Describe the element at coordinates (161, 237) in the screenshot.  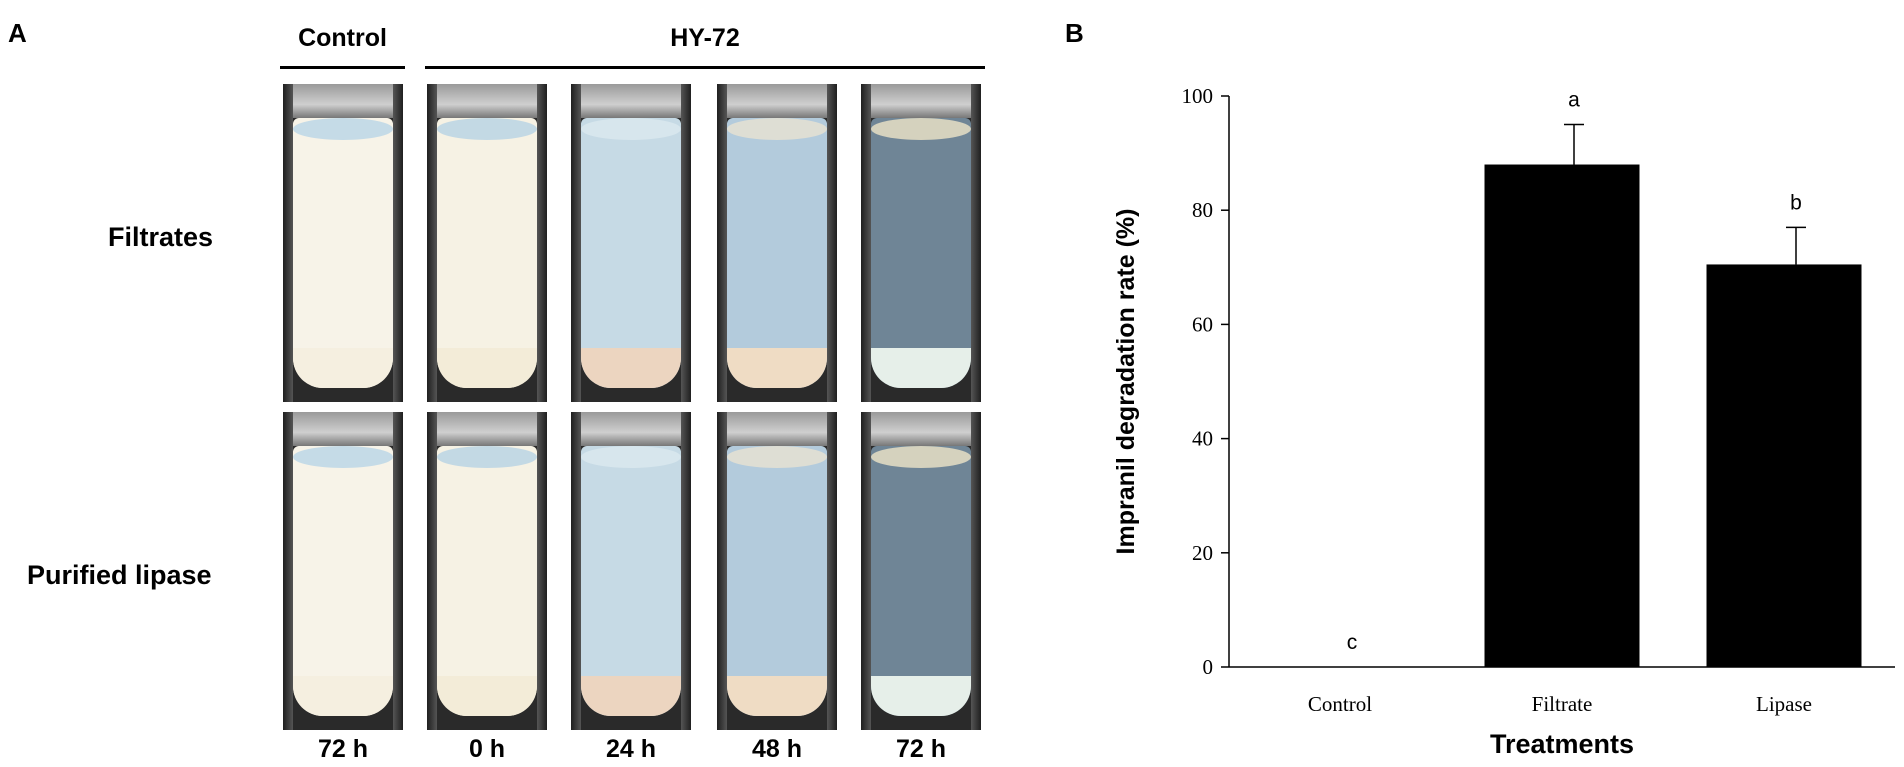
I see `row-label-filtrates: Filtrates` at that location.